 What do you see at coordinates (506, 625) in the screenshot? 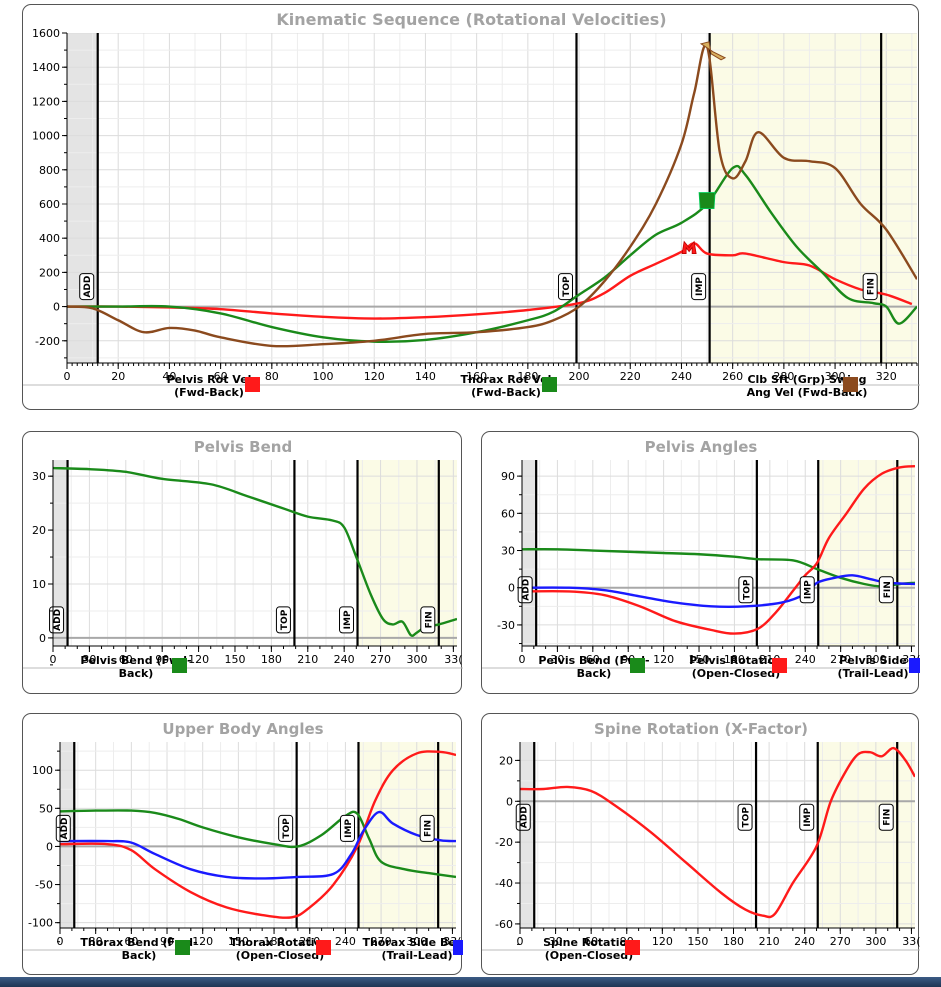
I see `y-tick-label: -30` at bounding box center [506, 625].